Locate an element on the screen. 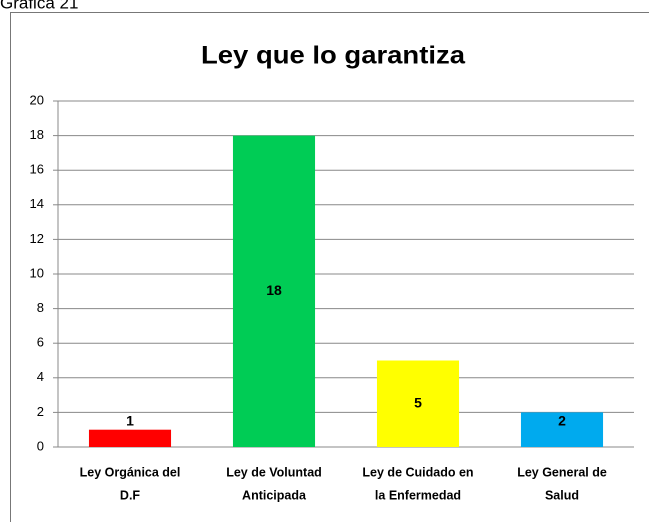 This screenshot has height=522, width=649. x-tick-label: Ley General de is located at coordinates (562, 472).